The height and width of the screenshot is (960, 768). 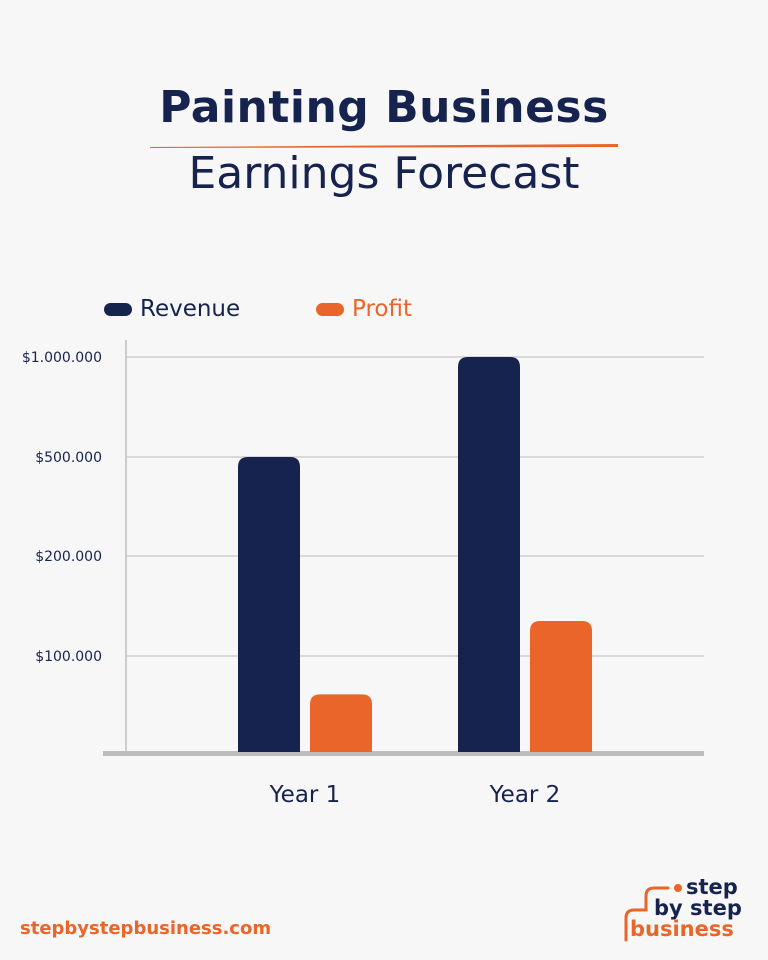 I want to click on legend-label-profit: Profit, so click(x=382, y=309).